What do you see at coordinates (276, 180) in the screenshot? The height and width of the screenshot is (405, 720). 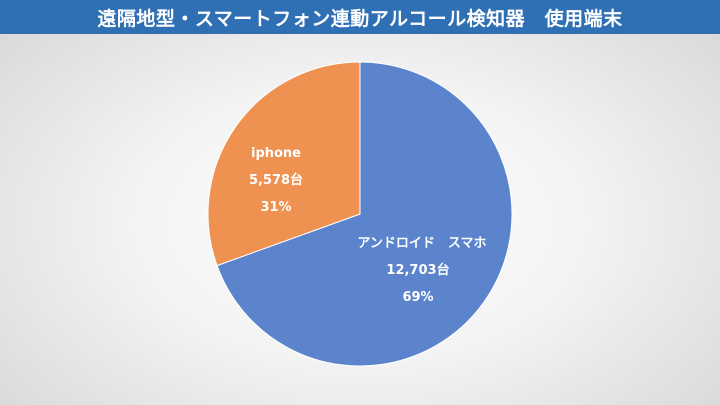 I see `iphone-count-label: 5,578台` at bounding box center [276, 180].